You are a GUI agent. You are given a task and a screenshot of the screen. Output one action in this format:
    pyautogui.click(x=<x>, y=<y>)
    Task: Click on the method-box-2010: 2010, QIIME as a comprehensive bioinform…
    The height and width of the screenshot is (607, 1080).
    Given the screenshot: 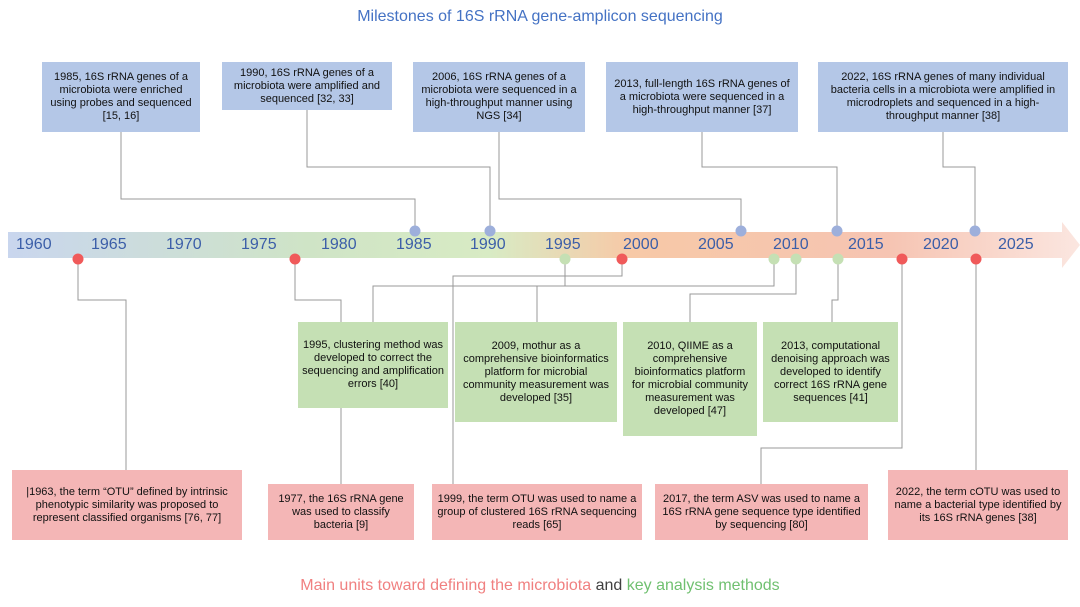 What is the action you would take?
    pyautogui.click(x=690, y=379)
    